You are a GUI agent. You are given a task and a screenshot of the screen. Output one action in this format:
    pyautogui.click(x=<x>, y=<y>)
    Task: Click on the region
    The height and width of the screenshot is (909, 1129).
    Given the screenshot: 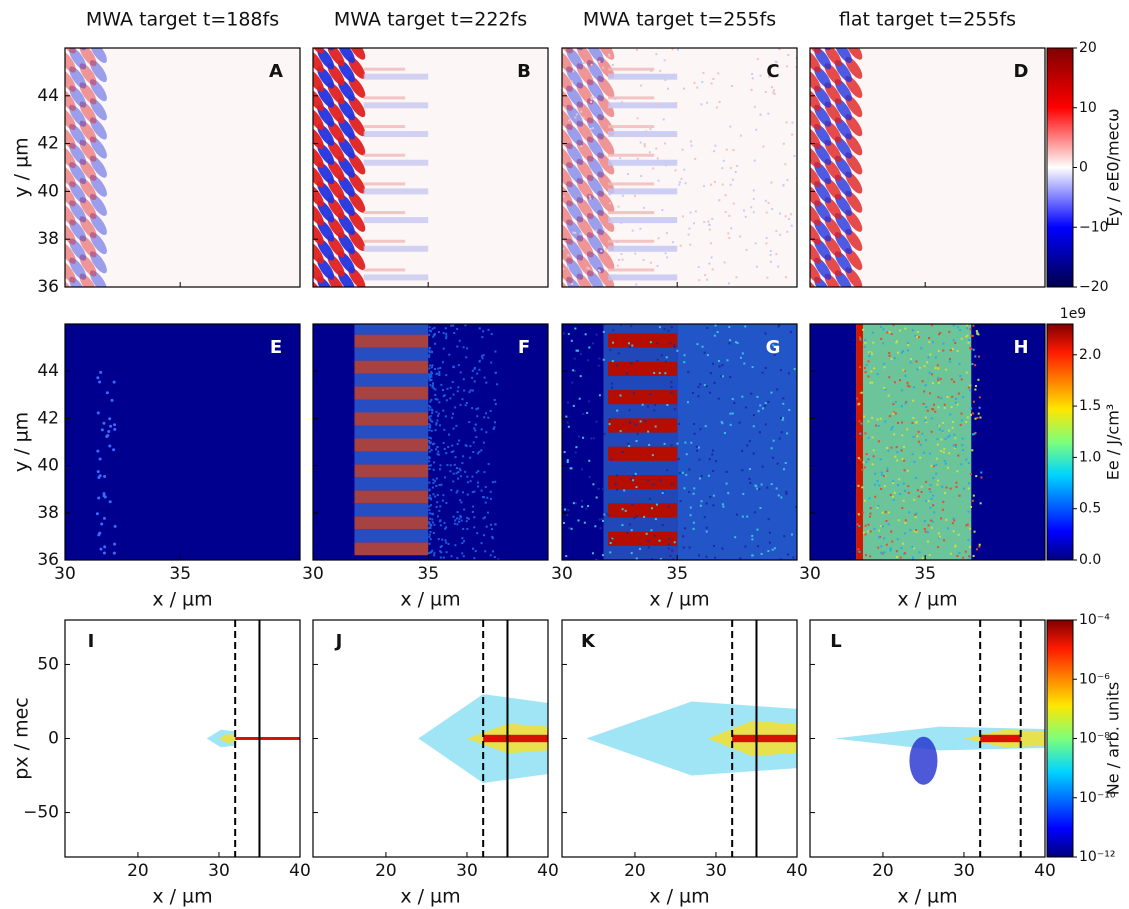 What is the action you would take?
    pyautogui.click(x=914, y=442)
    